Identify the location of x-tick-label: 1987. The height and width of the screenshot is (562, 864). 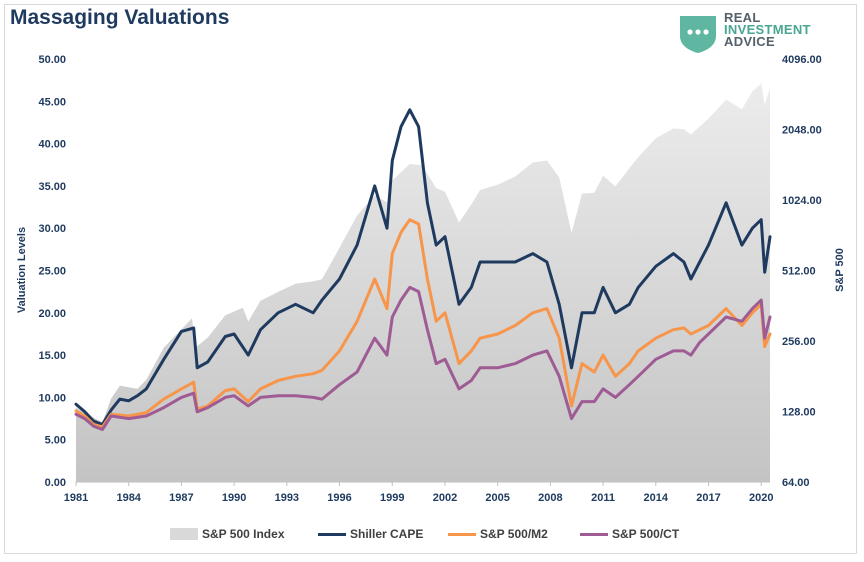
(181, 498).